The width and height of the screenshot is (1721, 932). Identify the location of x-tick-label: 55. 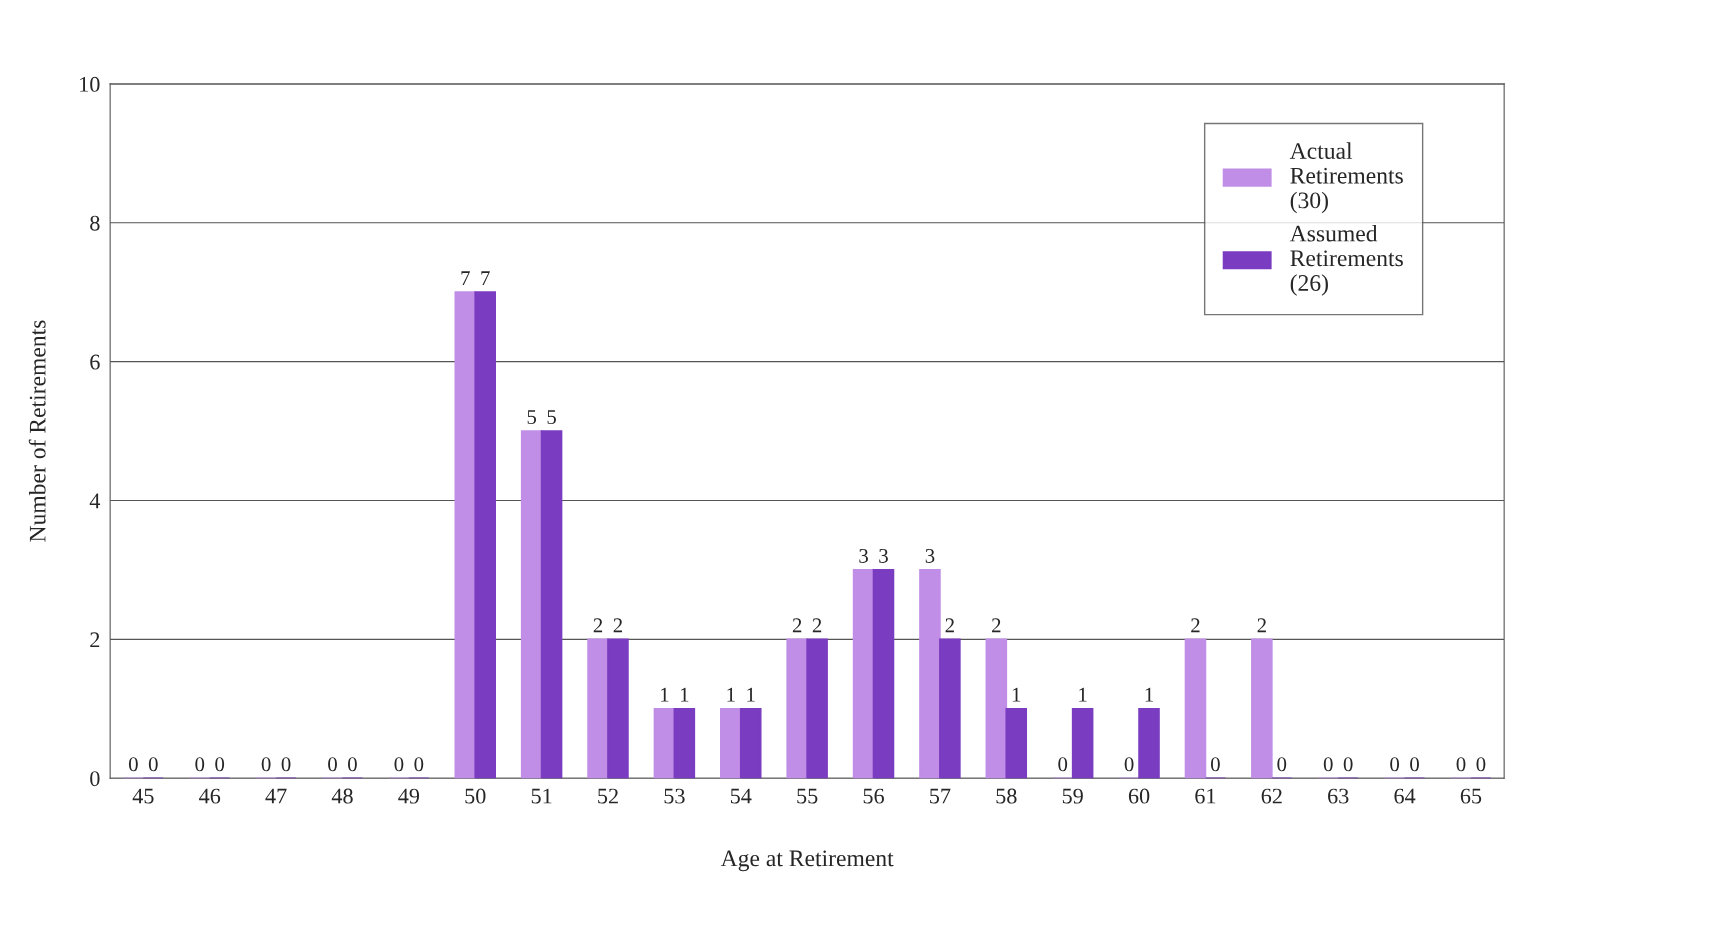
(807, 796).